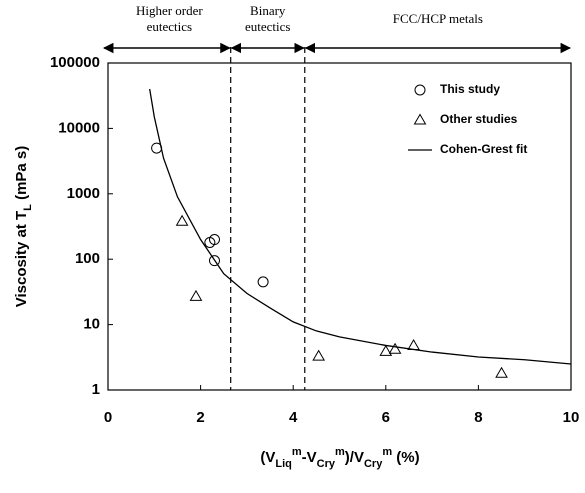 The width and height of the screenshot is (585, 493). What do you see at coordinates (354, 457) in the screenshot?
I see `x-axis-label-part: )/V` at bounding box center [354, 457].